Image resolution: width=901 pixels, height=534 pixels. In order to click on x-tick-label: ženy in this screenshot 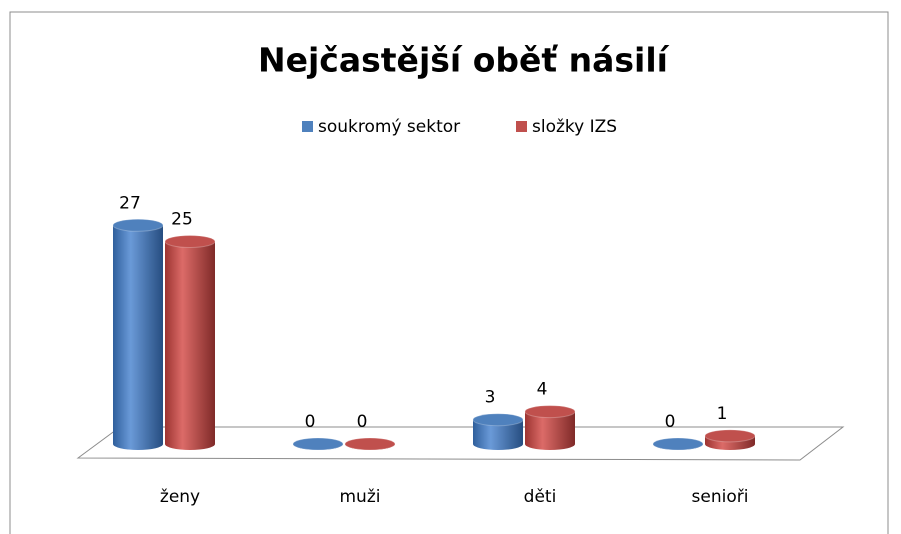, I will do `click(180, 497)`.